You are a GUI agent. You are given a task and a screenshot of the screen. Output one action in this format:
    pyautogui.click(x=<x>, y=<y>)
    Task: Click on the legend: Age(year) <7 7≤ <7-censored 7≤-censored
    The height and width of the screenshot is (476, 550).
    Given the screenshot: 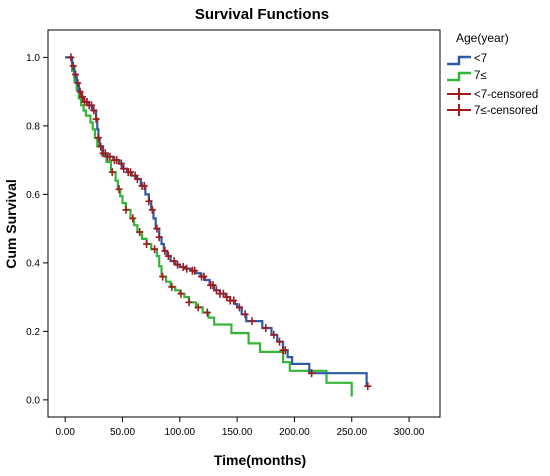 What is the action you would take?
    pyautogui.click(x=492, y=74)
    